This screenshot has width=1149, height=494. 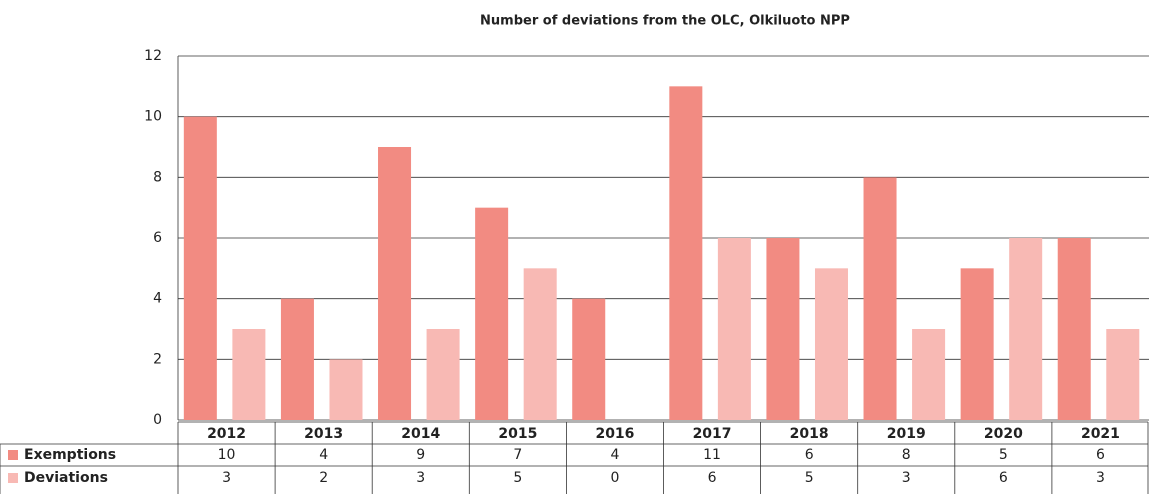 What do you see at coordinates (712, 434) in the screenshot?
I see `x-tick-label: 2017` at bounding box center [712, 434].